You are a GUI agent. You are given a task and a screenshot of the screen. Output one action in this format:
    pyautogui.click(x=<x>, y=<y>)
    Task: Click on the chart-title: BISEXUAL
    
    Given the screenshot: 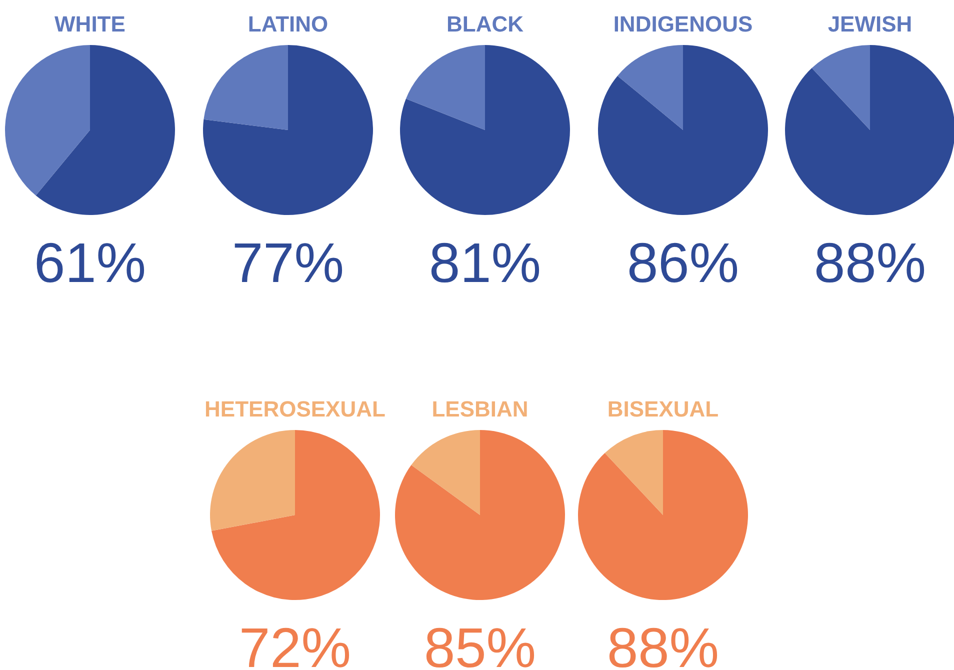 What is the action you would take?
    pyautogui.click(x=663, y=409)
    